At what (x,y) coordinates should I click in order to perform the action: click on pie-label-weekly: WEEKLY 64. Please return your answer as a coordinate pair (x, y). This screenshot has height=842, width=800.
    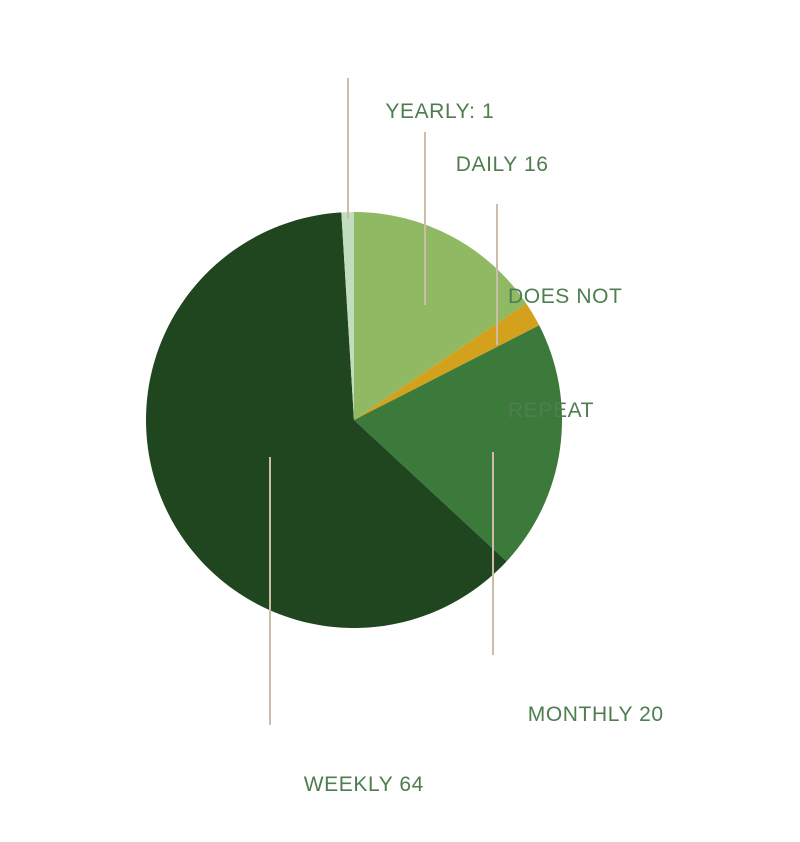
    Looking at the image, I should click on (351, 785).